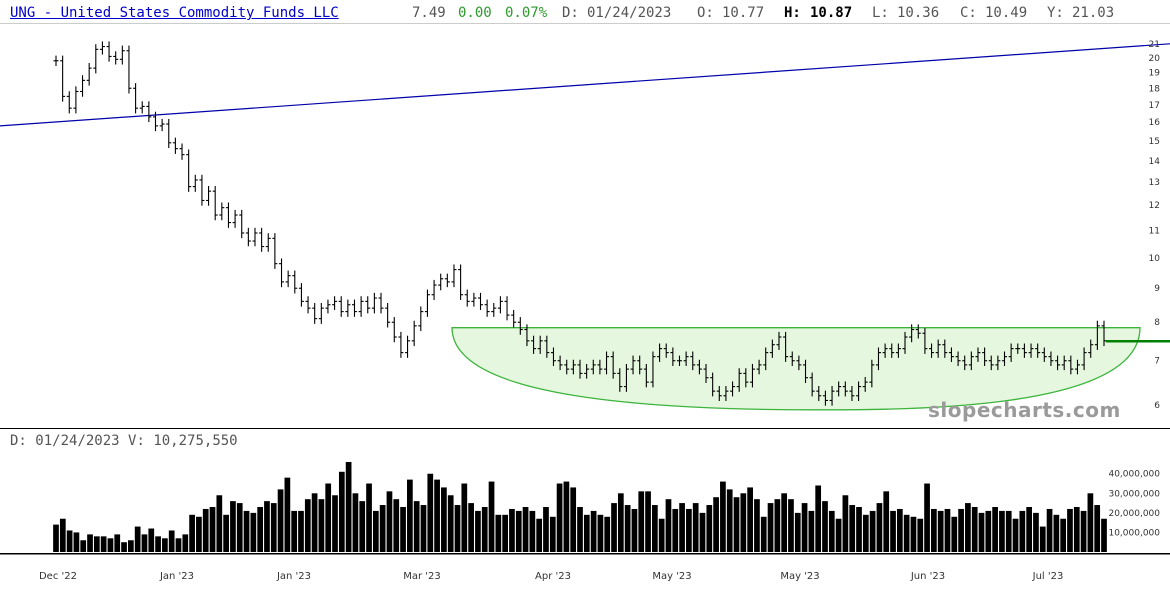  I want to click on price-y-tick: 7, so click(1157, 362).